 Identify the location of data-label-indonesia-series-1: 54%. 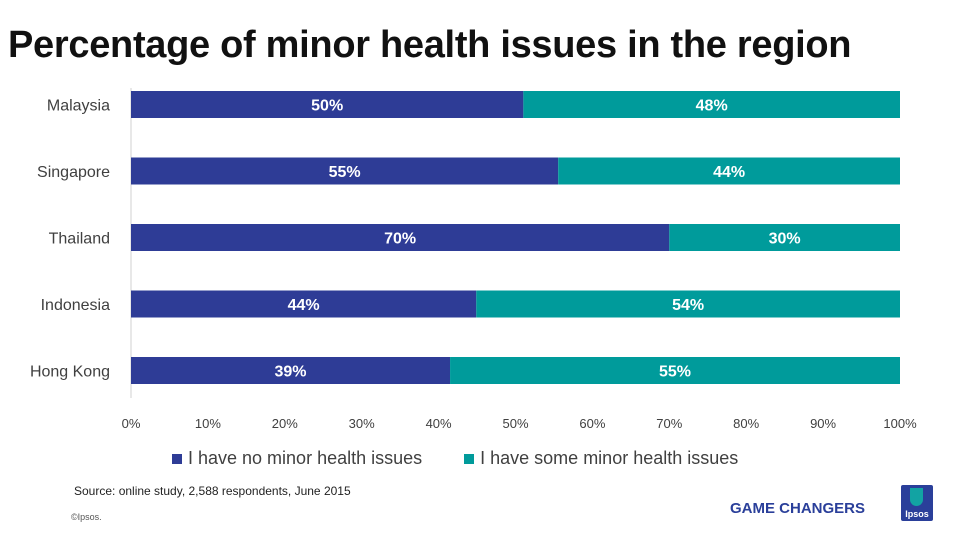
(688, 305).